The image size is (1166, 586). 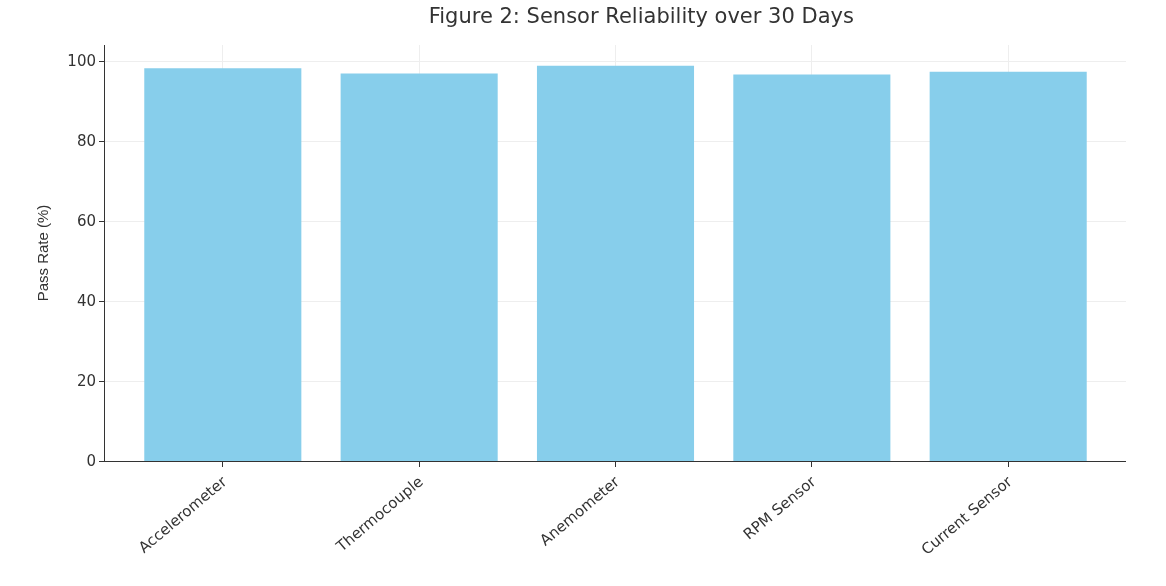 I want to click on y-tick-label: 20, so click(x=86, y=381).